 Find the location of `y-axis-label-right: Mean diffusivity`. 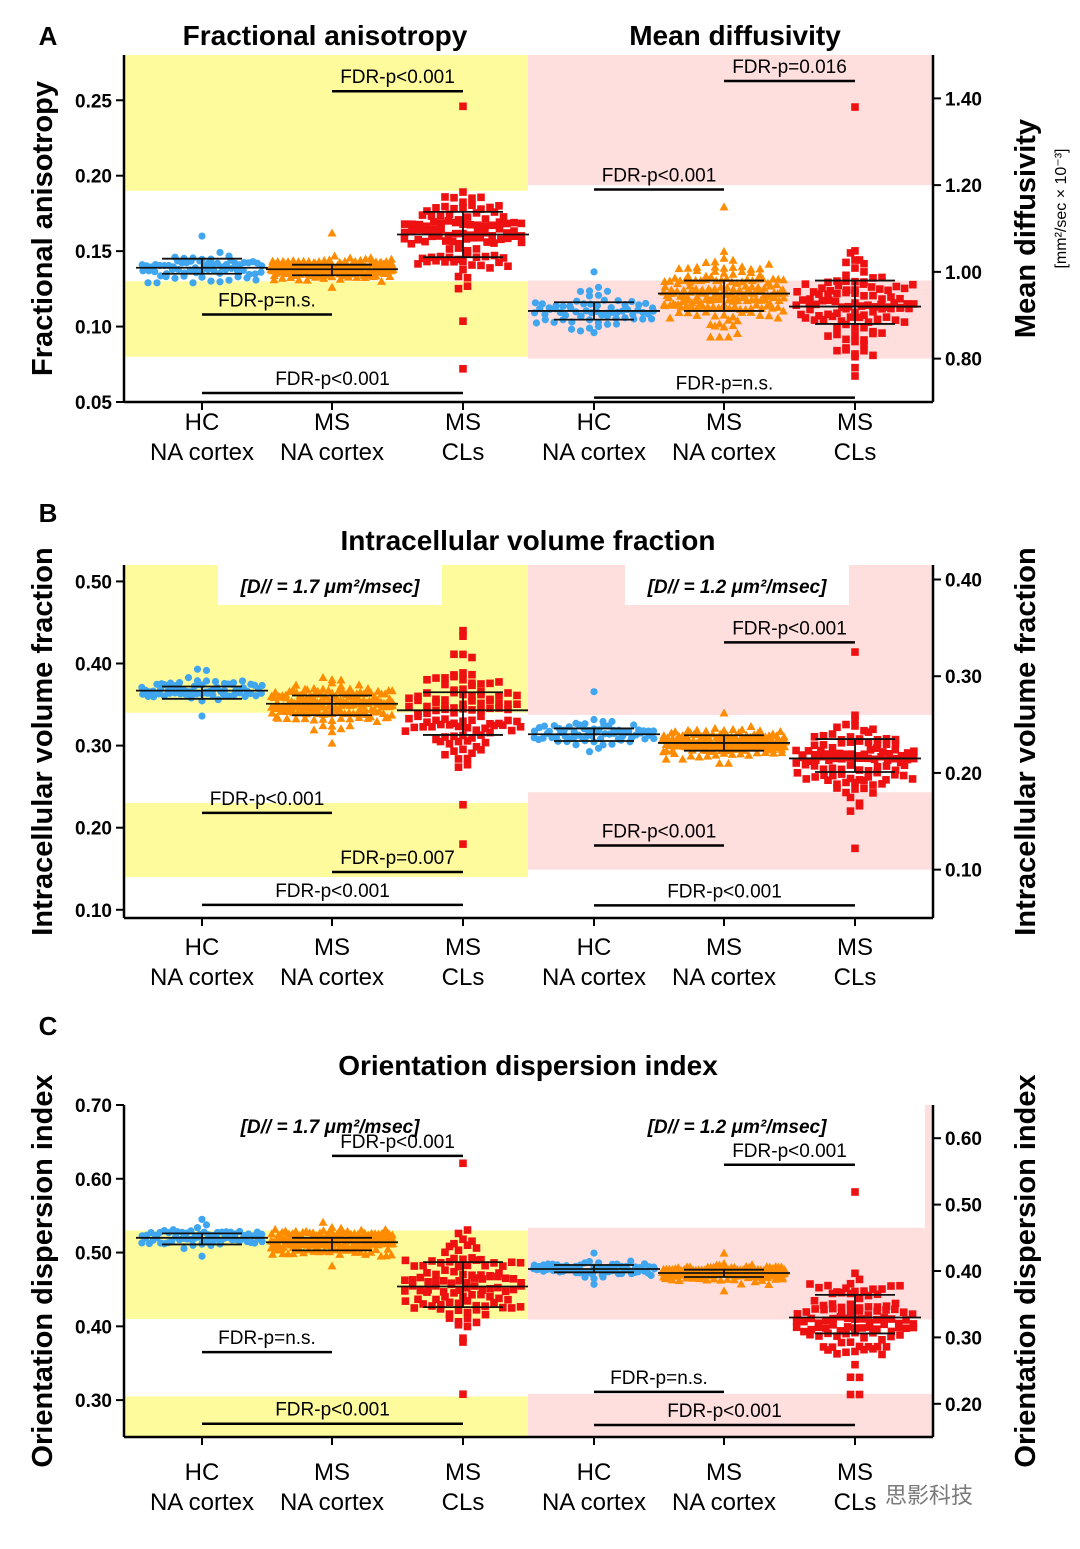

y-axis-label-right: Mean diffusivity is located at coordinates (1026, 228).